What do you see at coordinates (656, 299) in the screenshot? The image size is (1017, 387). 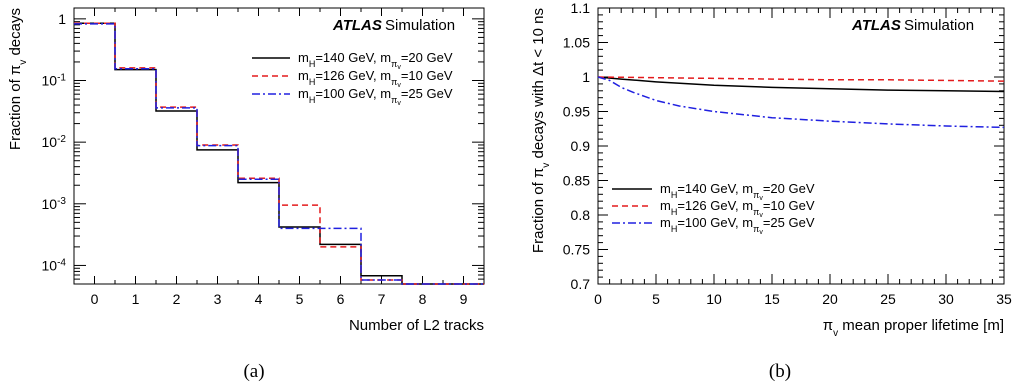 I see `x-tick-label-b: 5` at bounding box center [656, 299].